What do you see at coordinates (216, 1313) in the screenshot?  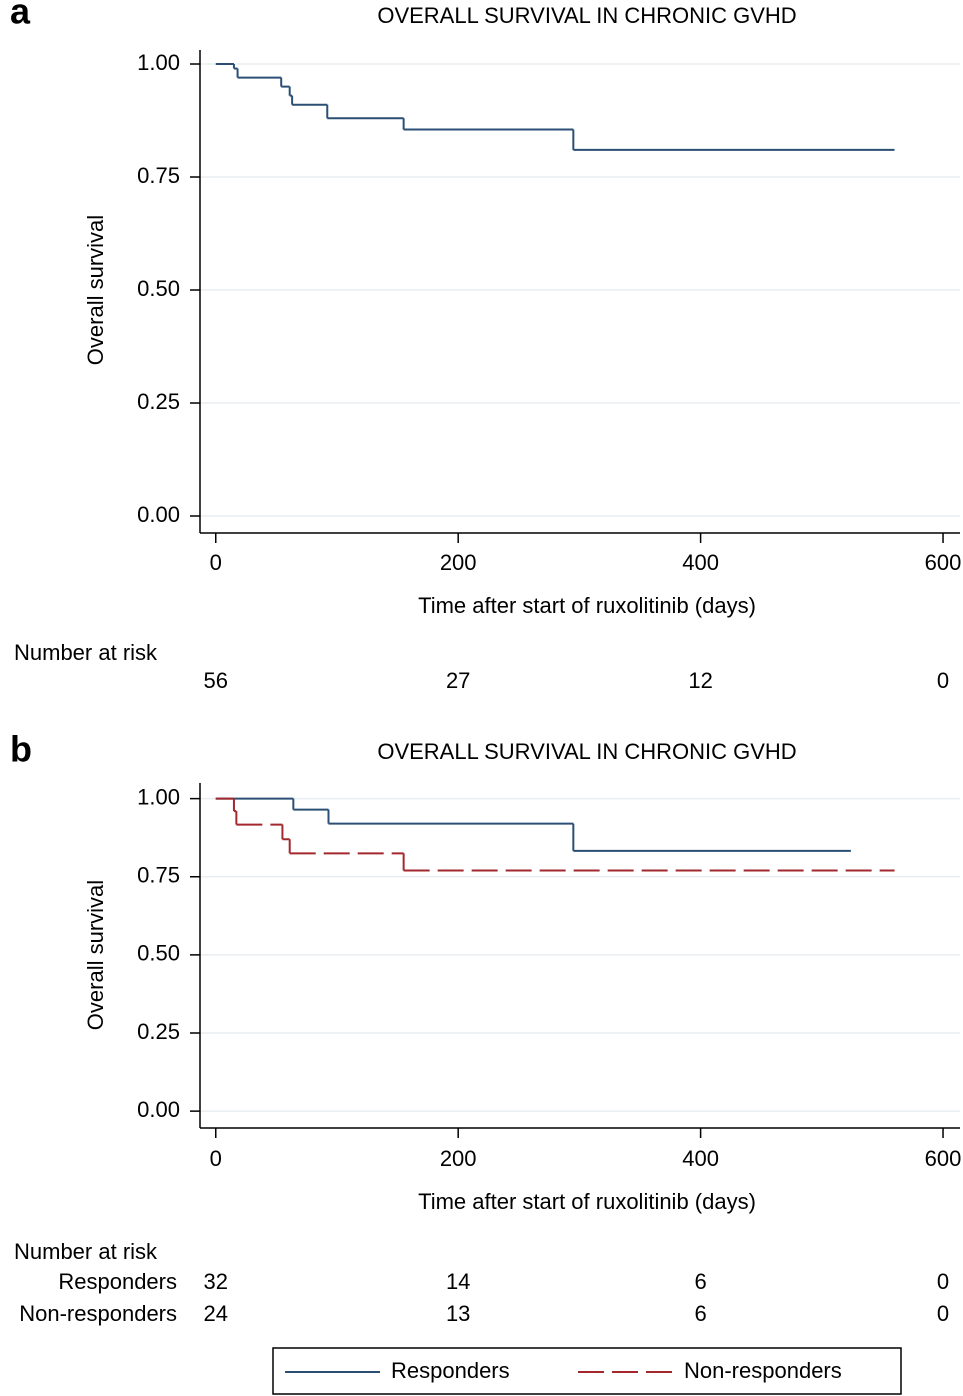 I see `risk-value: 24` at bounding box center [216, 1313].